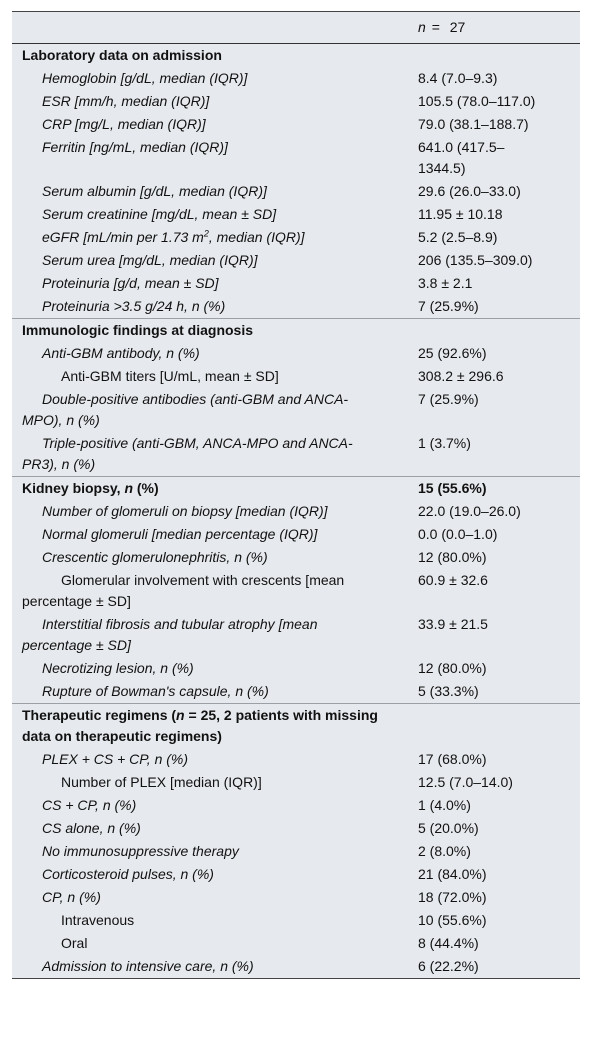 This screenshot has width=592, height=1041. I want to click on section-row: Kidney biopsy, n (%) 15 (55.6%), so click(296, 488).